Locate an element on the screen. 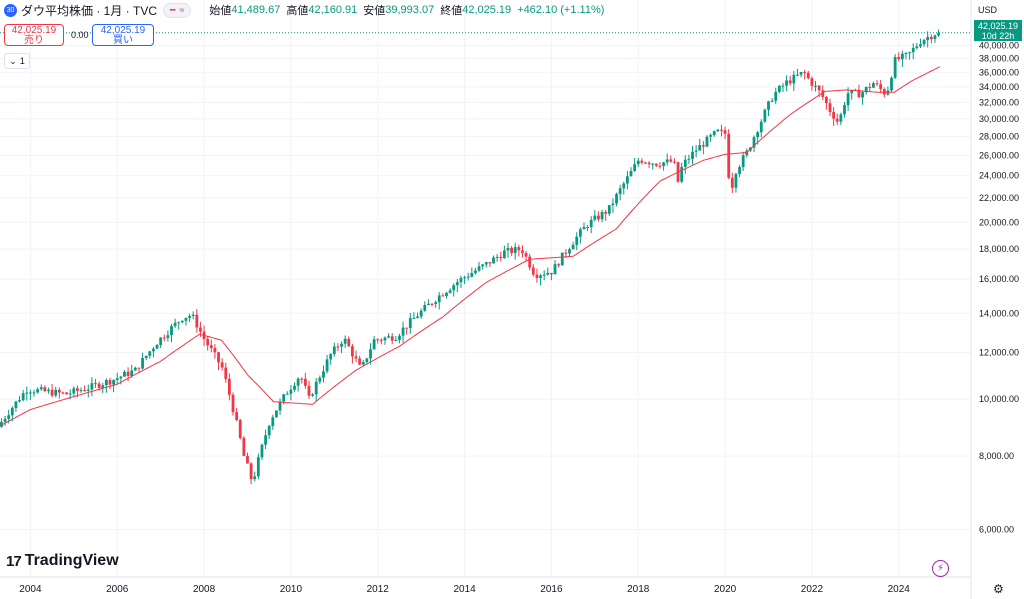  time-tick-label: 2004 is located at coordinates (30, 589).